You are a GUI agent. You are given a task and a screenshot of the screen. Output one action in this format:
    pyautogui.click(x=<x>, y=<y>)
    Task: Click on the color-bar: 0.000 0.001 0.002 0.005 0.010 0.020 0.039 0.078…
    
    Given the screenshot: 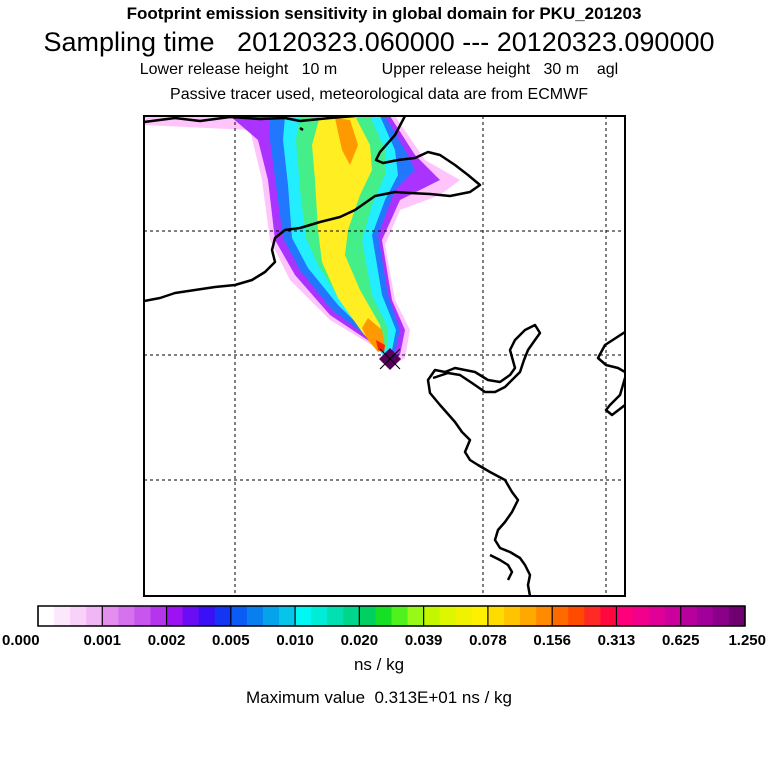 What is the action you would take?
    pyautogui.click(x=384, y=627)
    